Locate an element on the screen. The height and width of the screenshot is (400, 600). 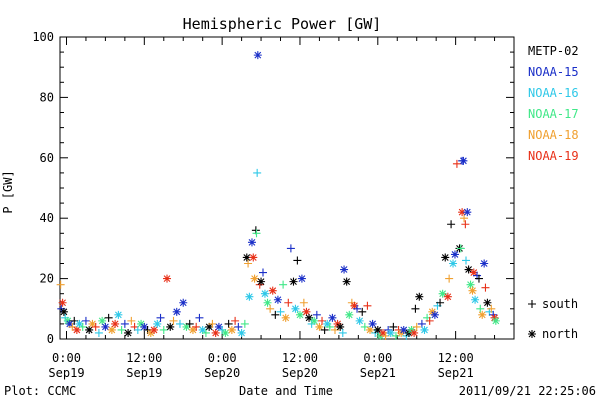
x-axis-label: Date and Time is located at coordinates (286, 391).